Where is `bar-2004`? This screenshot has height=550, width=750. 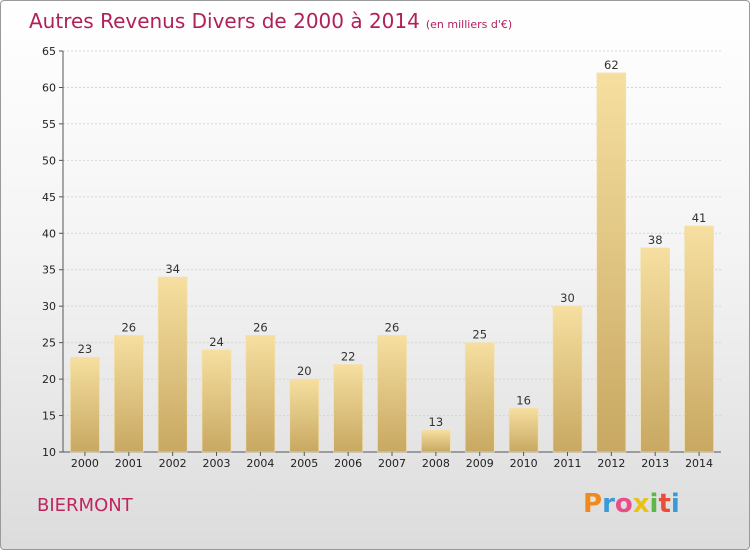 bar-2004 is located at coordinates (260, 394).